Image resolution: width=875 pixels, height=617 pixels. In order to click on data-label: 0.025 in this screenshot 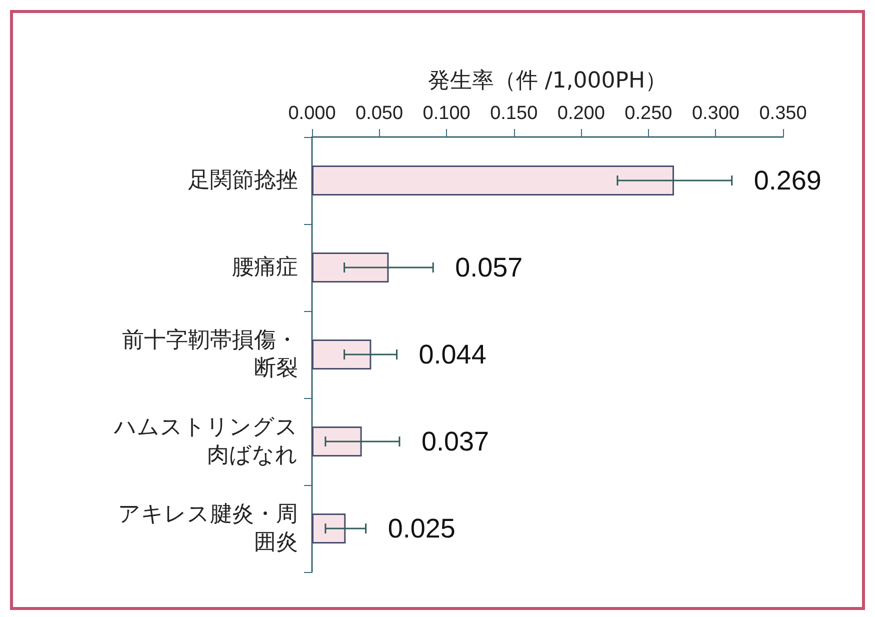, I will do `click(422, 529)`.